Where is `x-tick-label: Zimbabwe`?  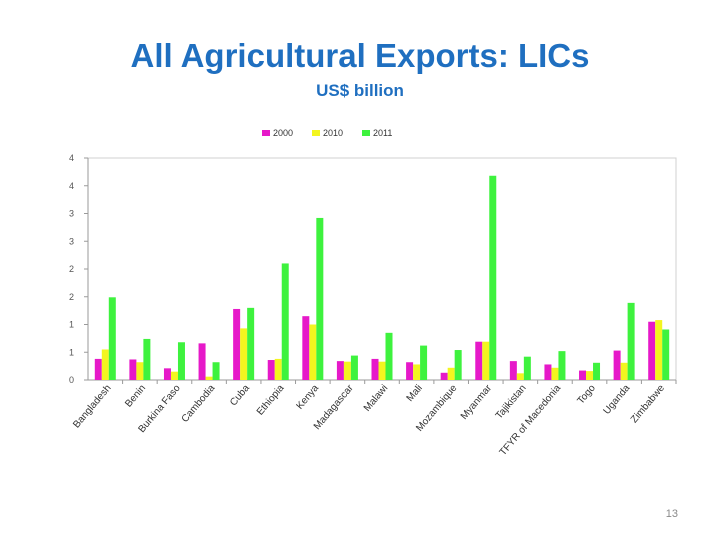 x-tick-label: Zimbabwe is located at coordinates (648, 404).